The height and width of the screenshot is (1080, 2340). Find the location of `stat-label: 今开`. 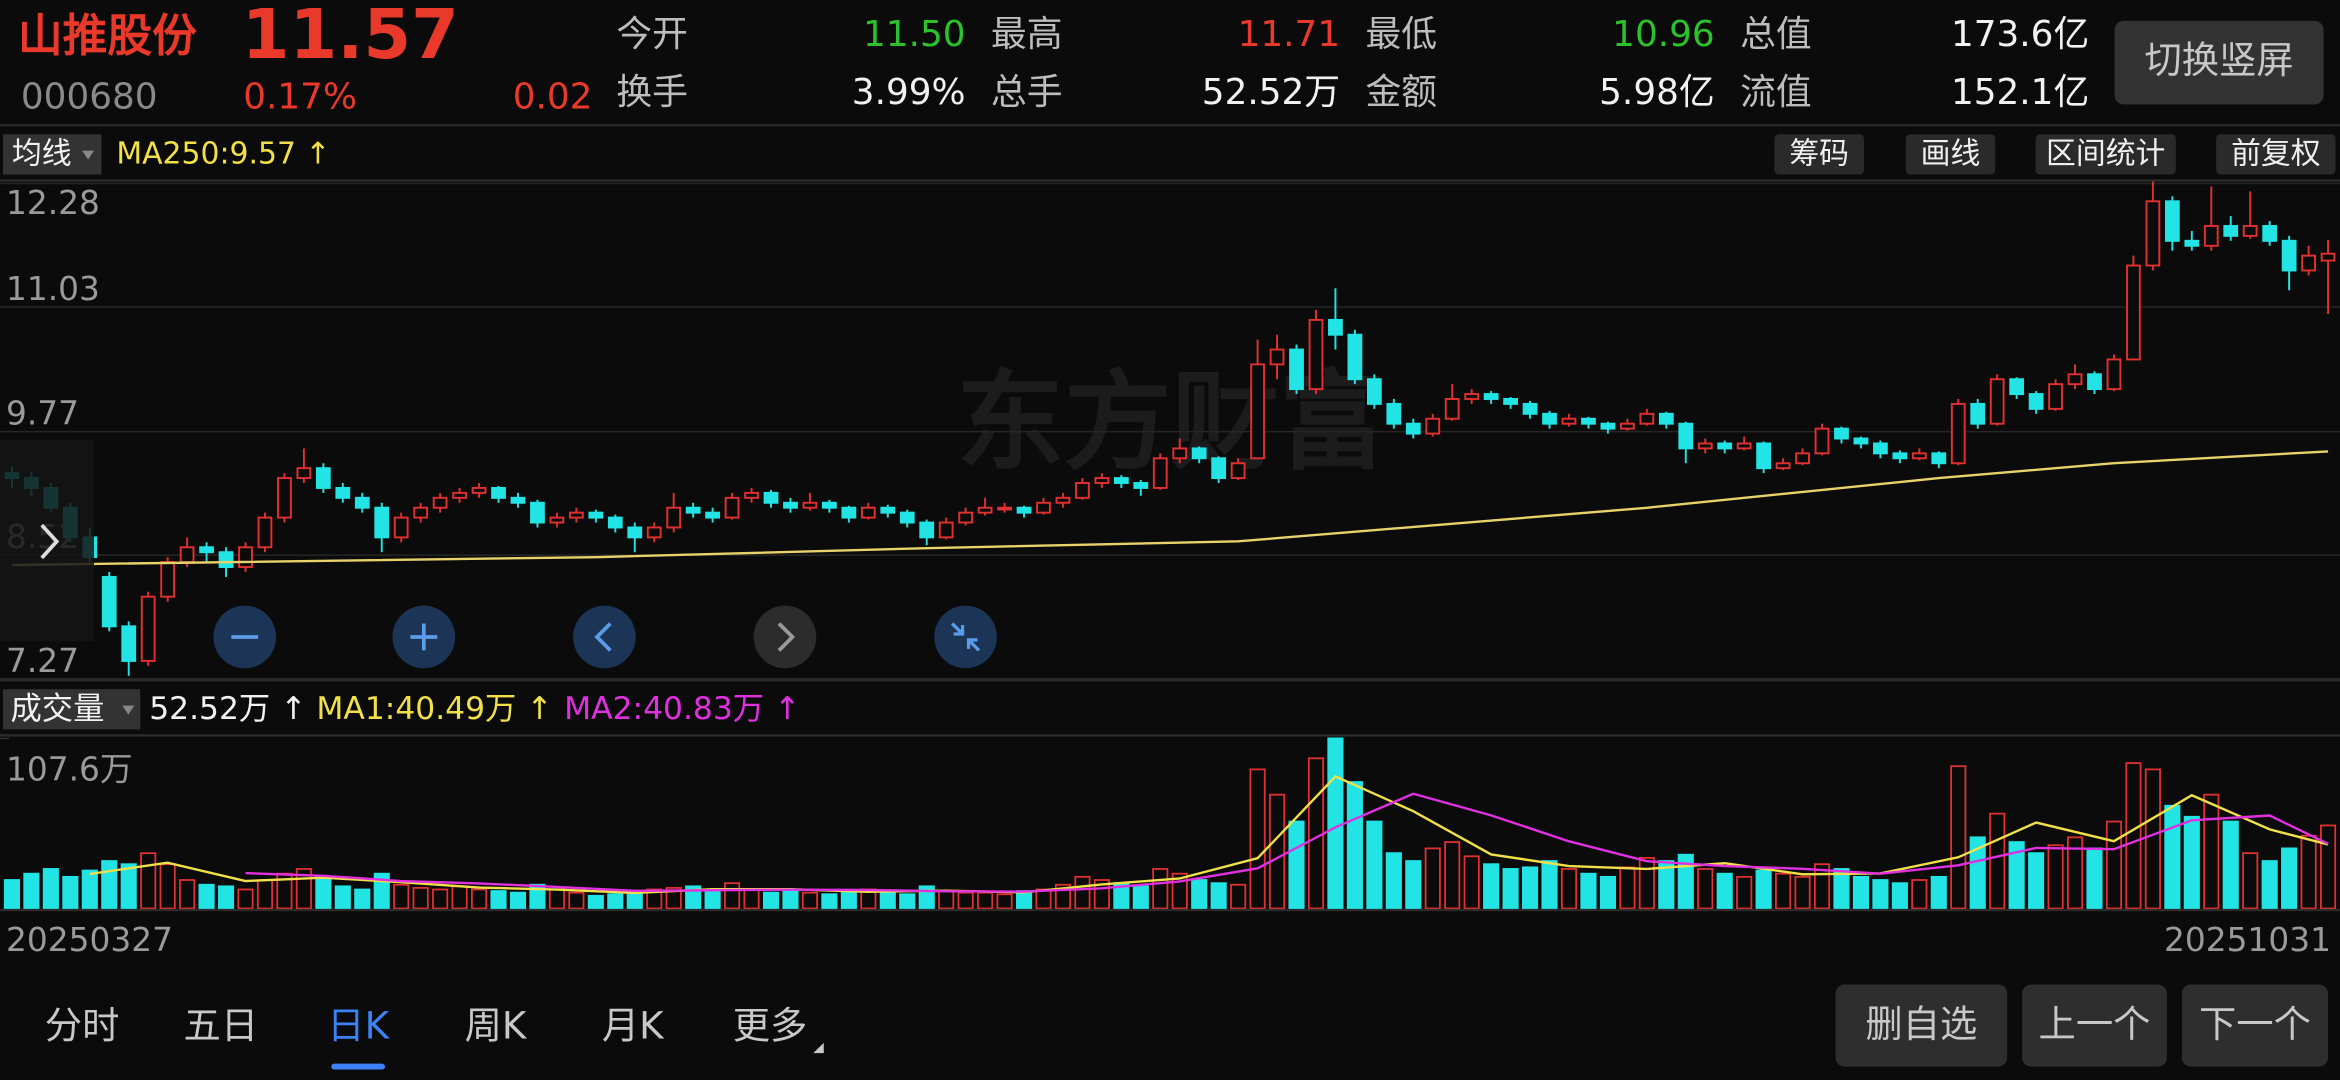

stat-label: 今开 is located at coordinates (652, 34).